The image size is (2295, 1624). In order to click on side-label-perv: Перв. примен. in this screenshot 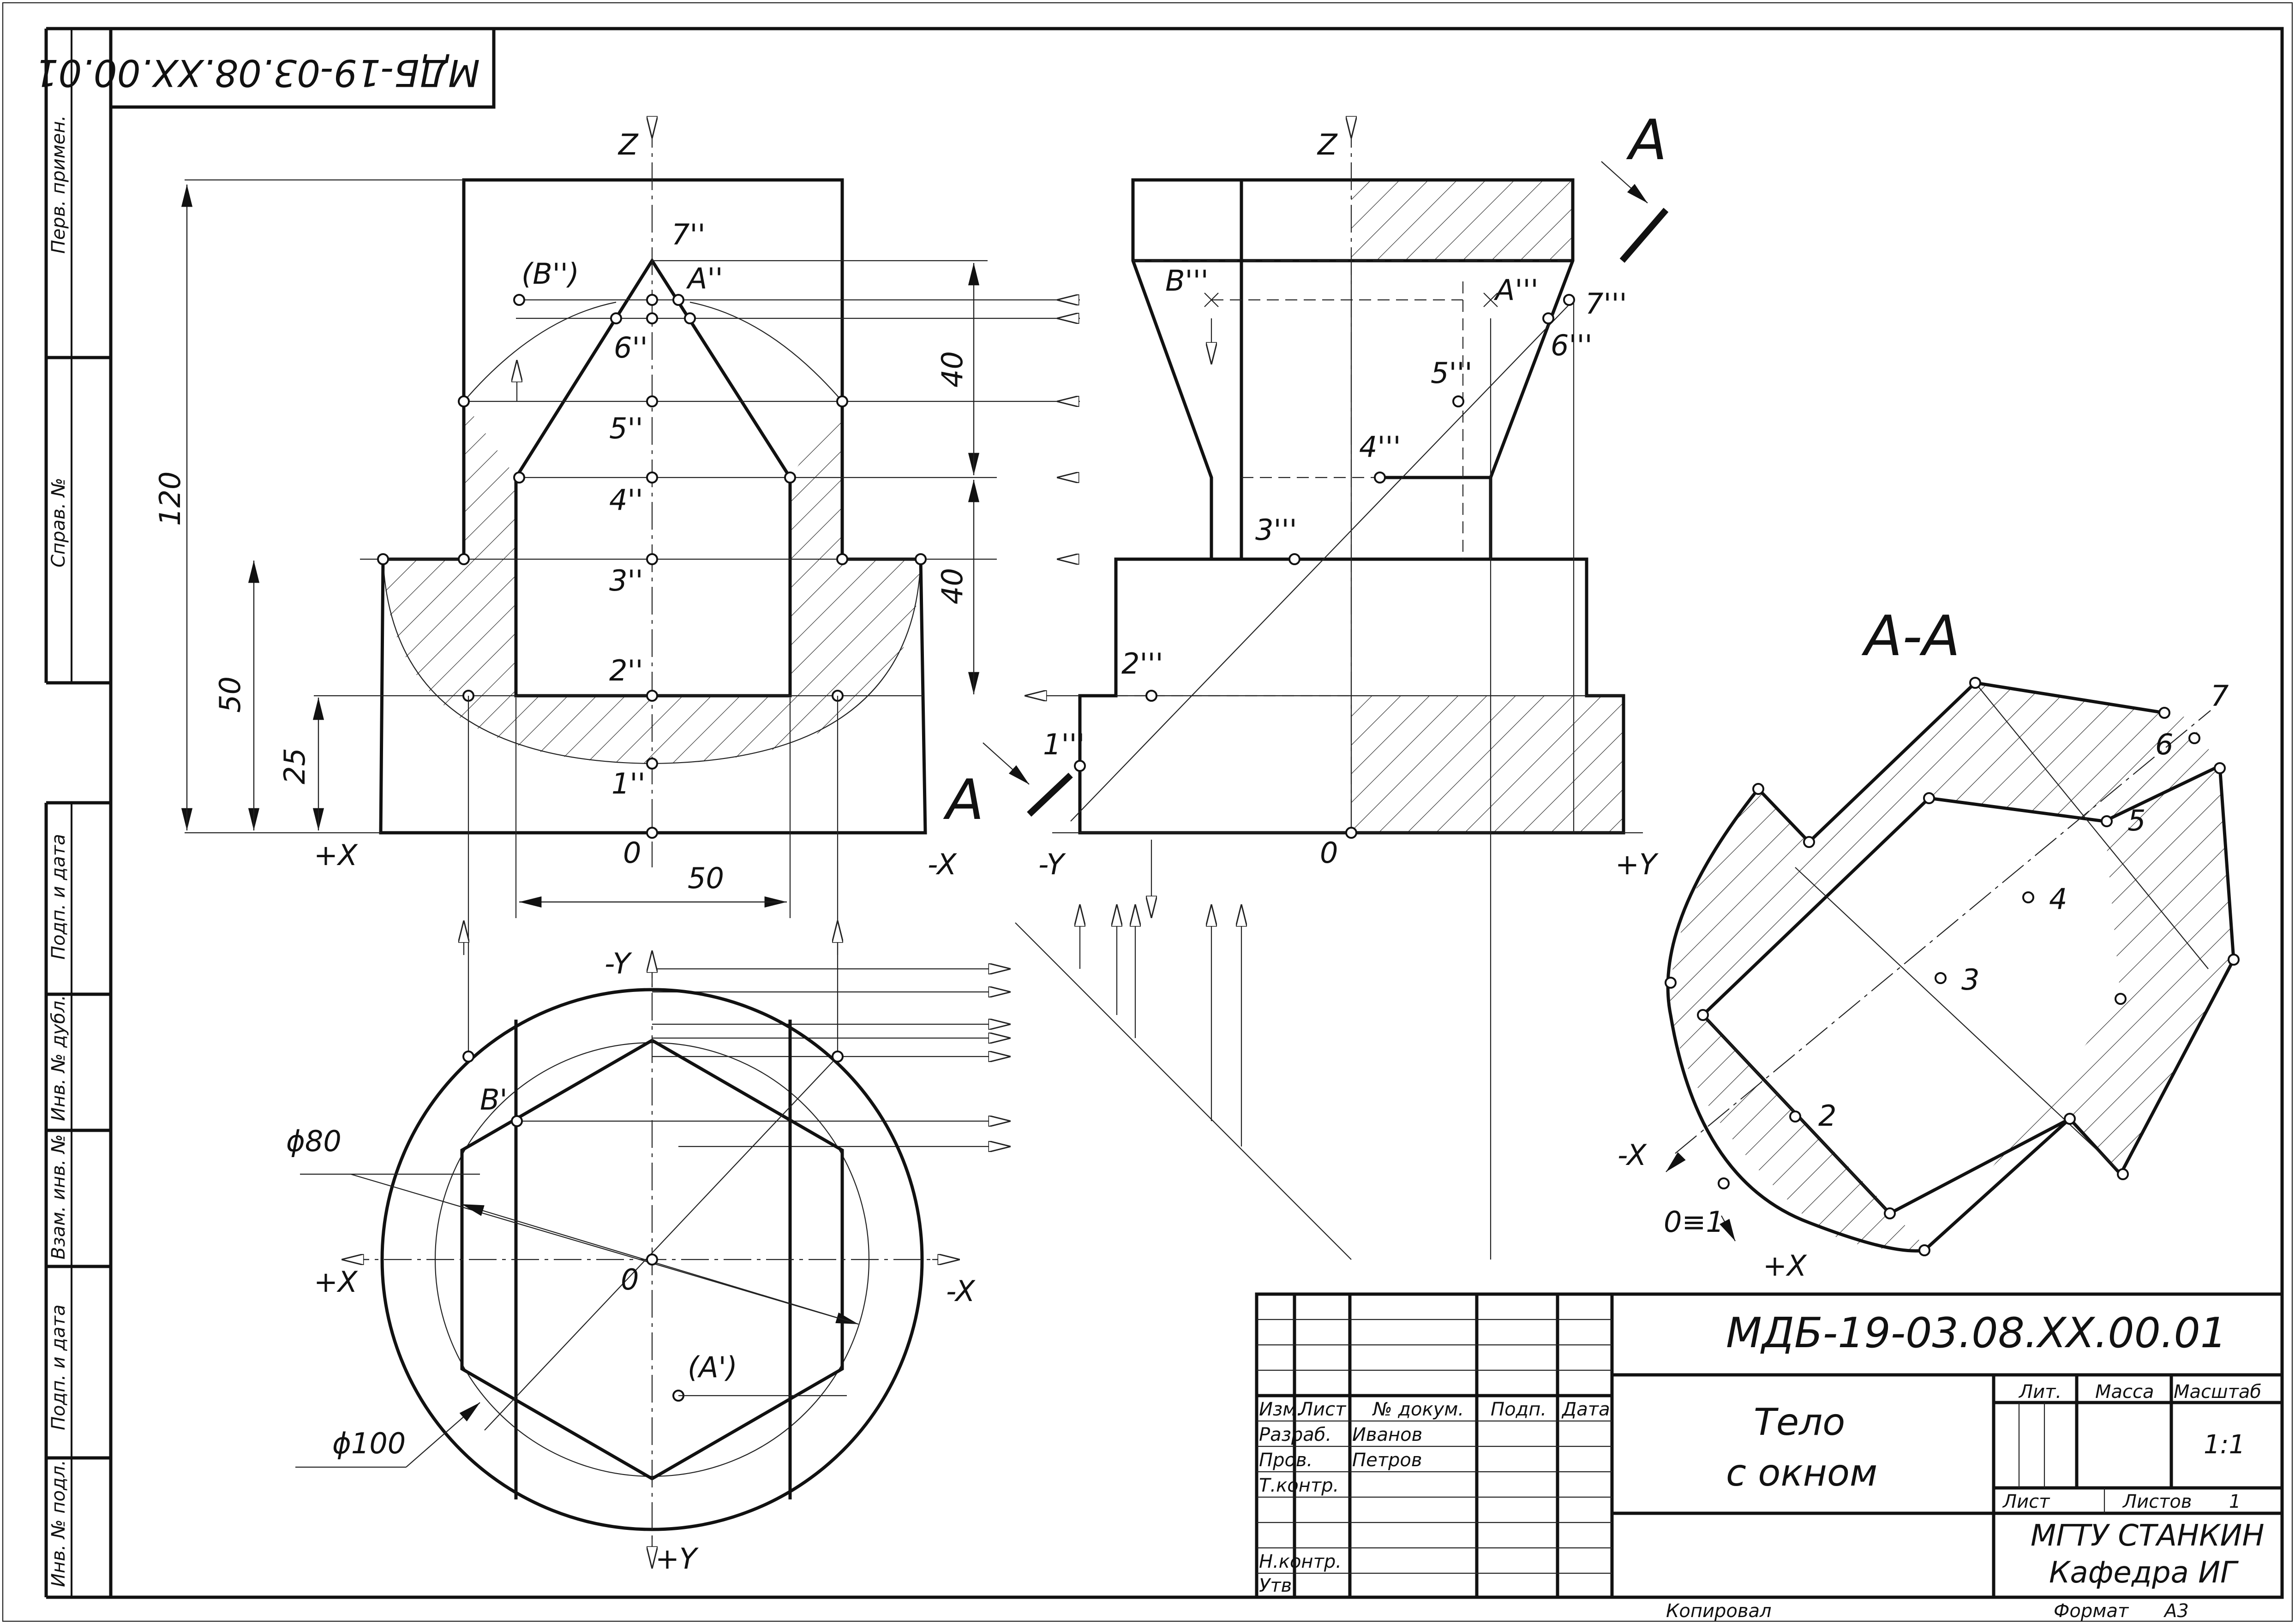, I will do `click(58, 184)`.